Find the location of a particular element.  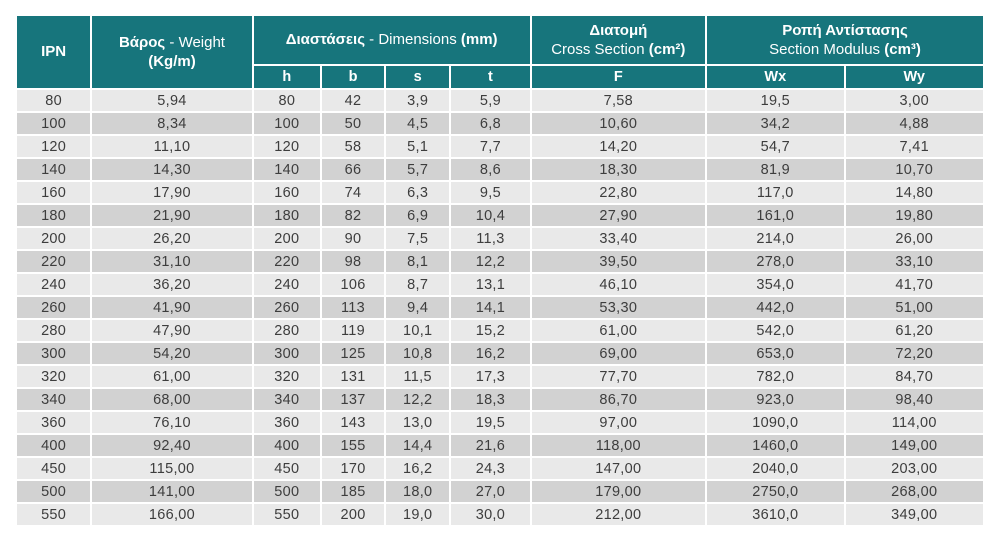

col-header-weight: Βάρος - Weight (Kg/m) is located at coordinates (172, 52).